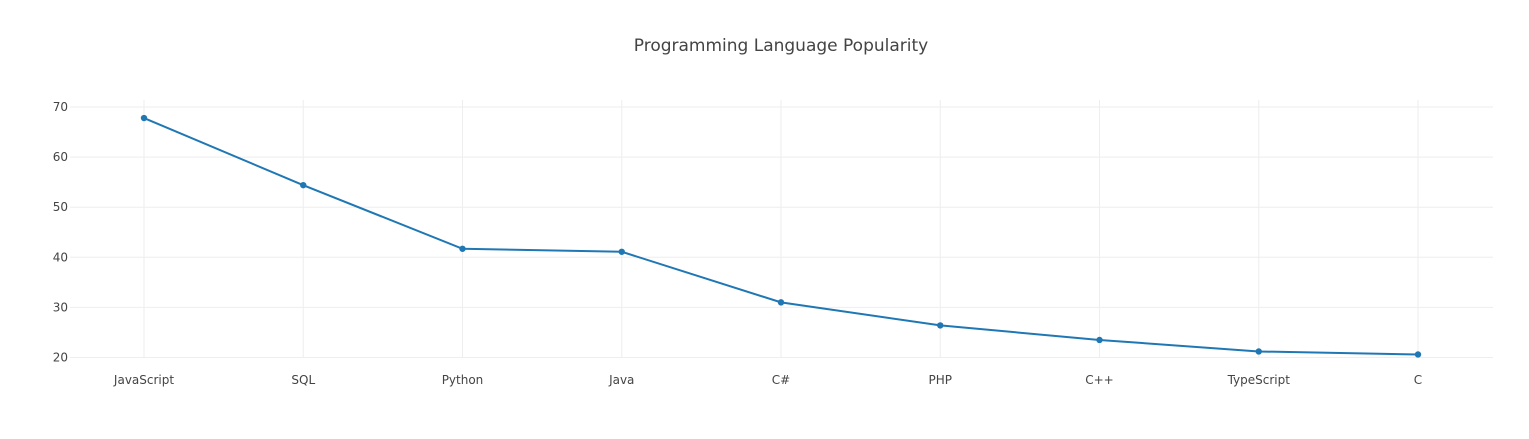  I want to click on chart-title: Programming Language Popularity, so click(781, 46).